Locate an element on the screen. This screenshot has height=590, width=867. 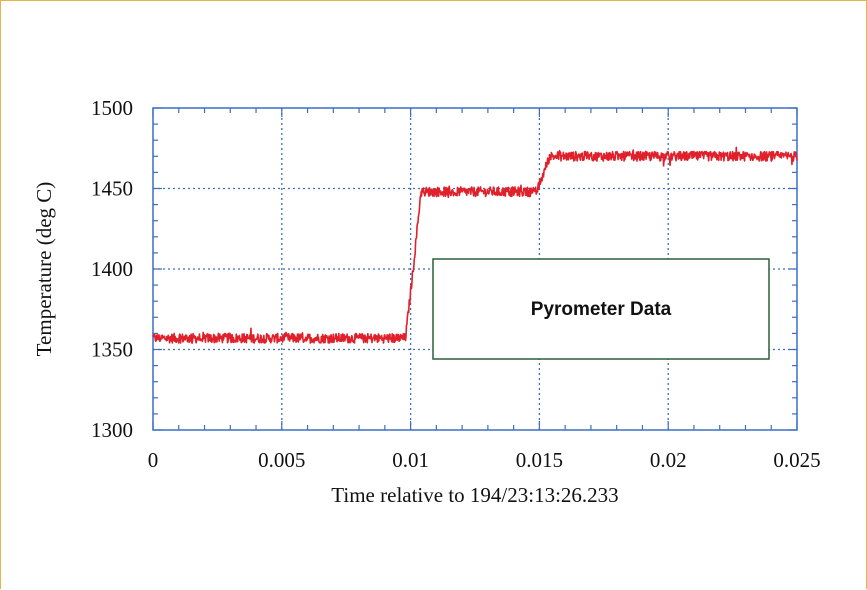
y-tick-label: 1400 is located at coordinates (112, 269).